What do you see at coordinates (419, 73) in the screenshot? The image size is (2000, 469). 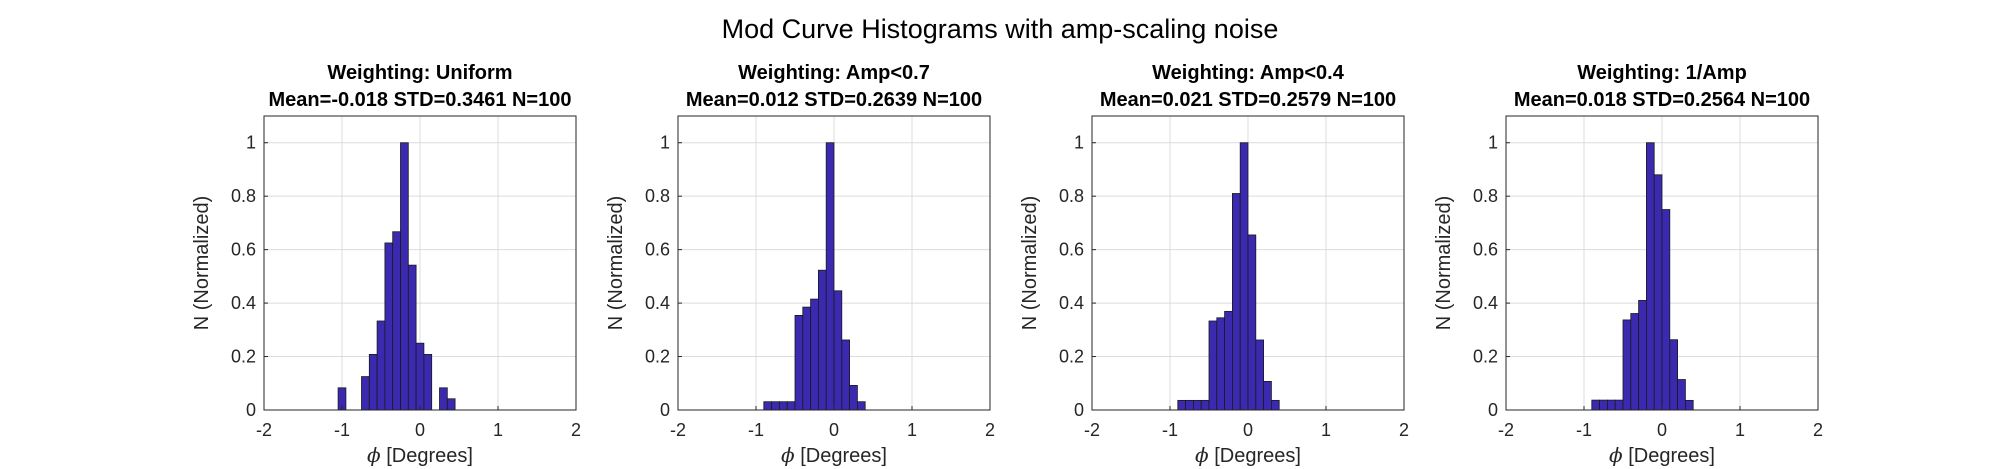 I see `panel-title: Weighting: Uniform` at bounding box center [419, 73].